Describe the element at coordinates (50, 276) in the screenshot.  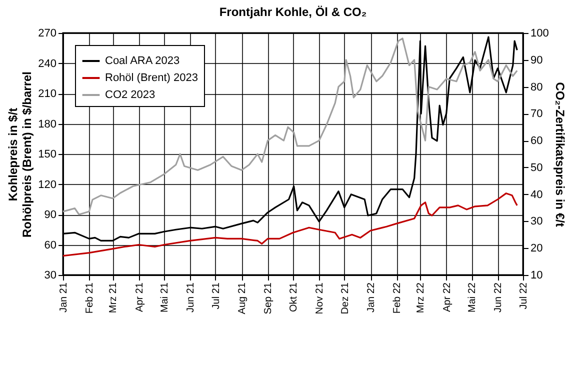
I see `y-tick-label: 30` at that location.